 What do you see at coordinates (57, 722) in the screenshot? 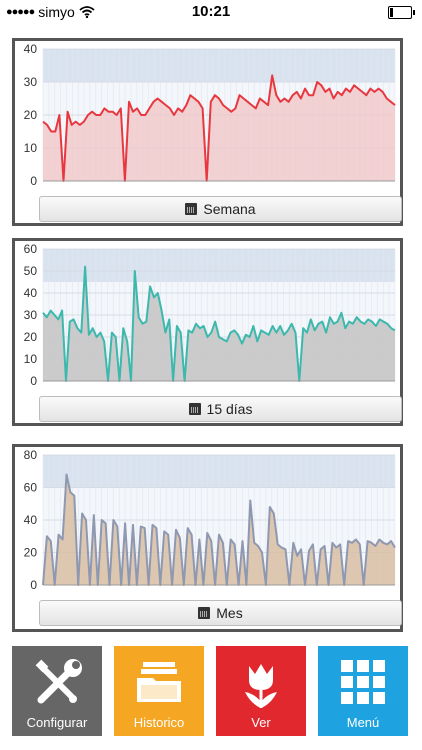
I see `configure-label: Configurar` at bounding box center [57, 722].